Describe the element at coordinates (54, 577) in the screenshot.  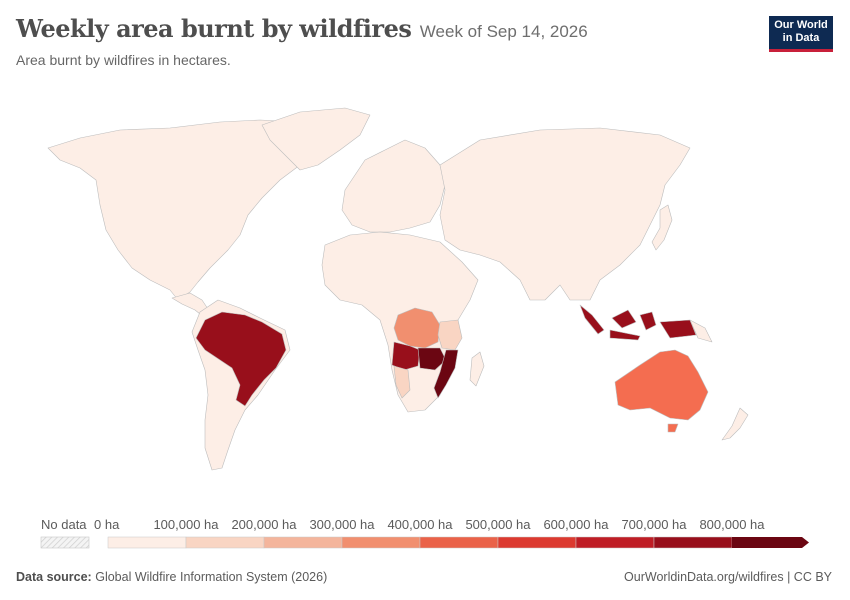
I see `source-label: Data source:` at that location.